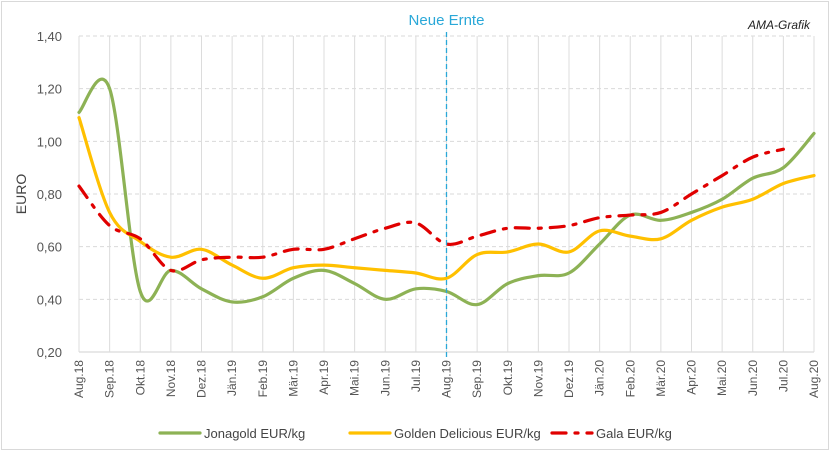 Image resolution: width=830 pixels, height=451 pixels. Describe the element at coordinates (355, 378) in the screenshot. I see `x-tick-label: Mai.19` at that location.